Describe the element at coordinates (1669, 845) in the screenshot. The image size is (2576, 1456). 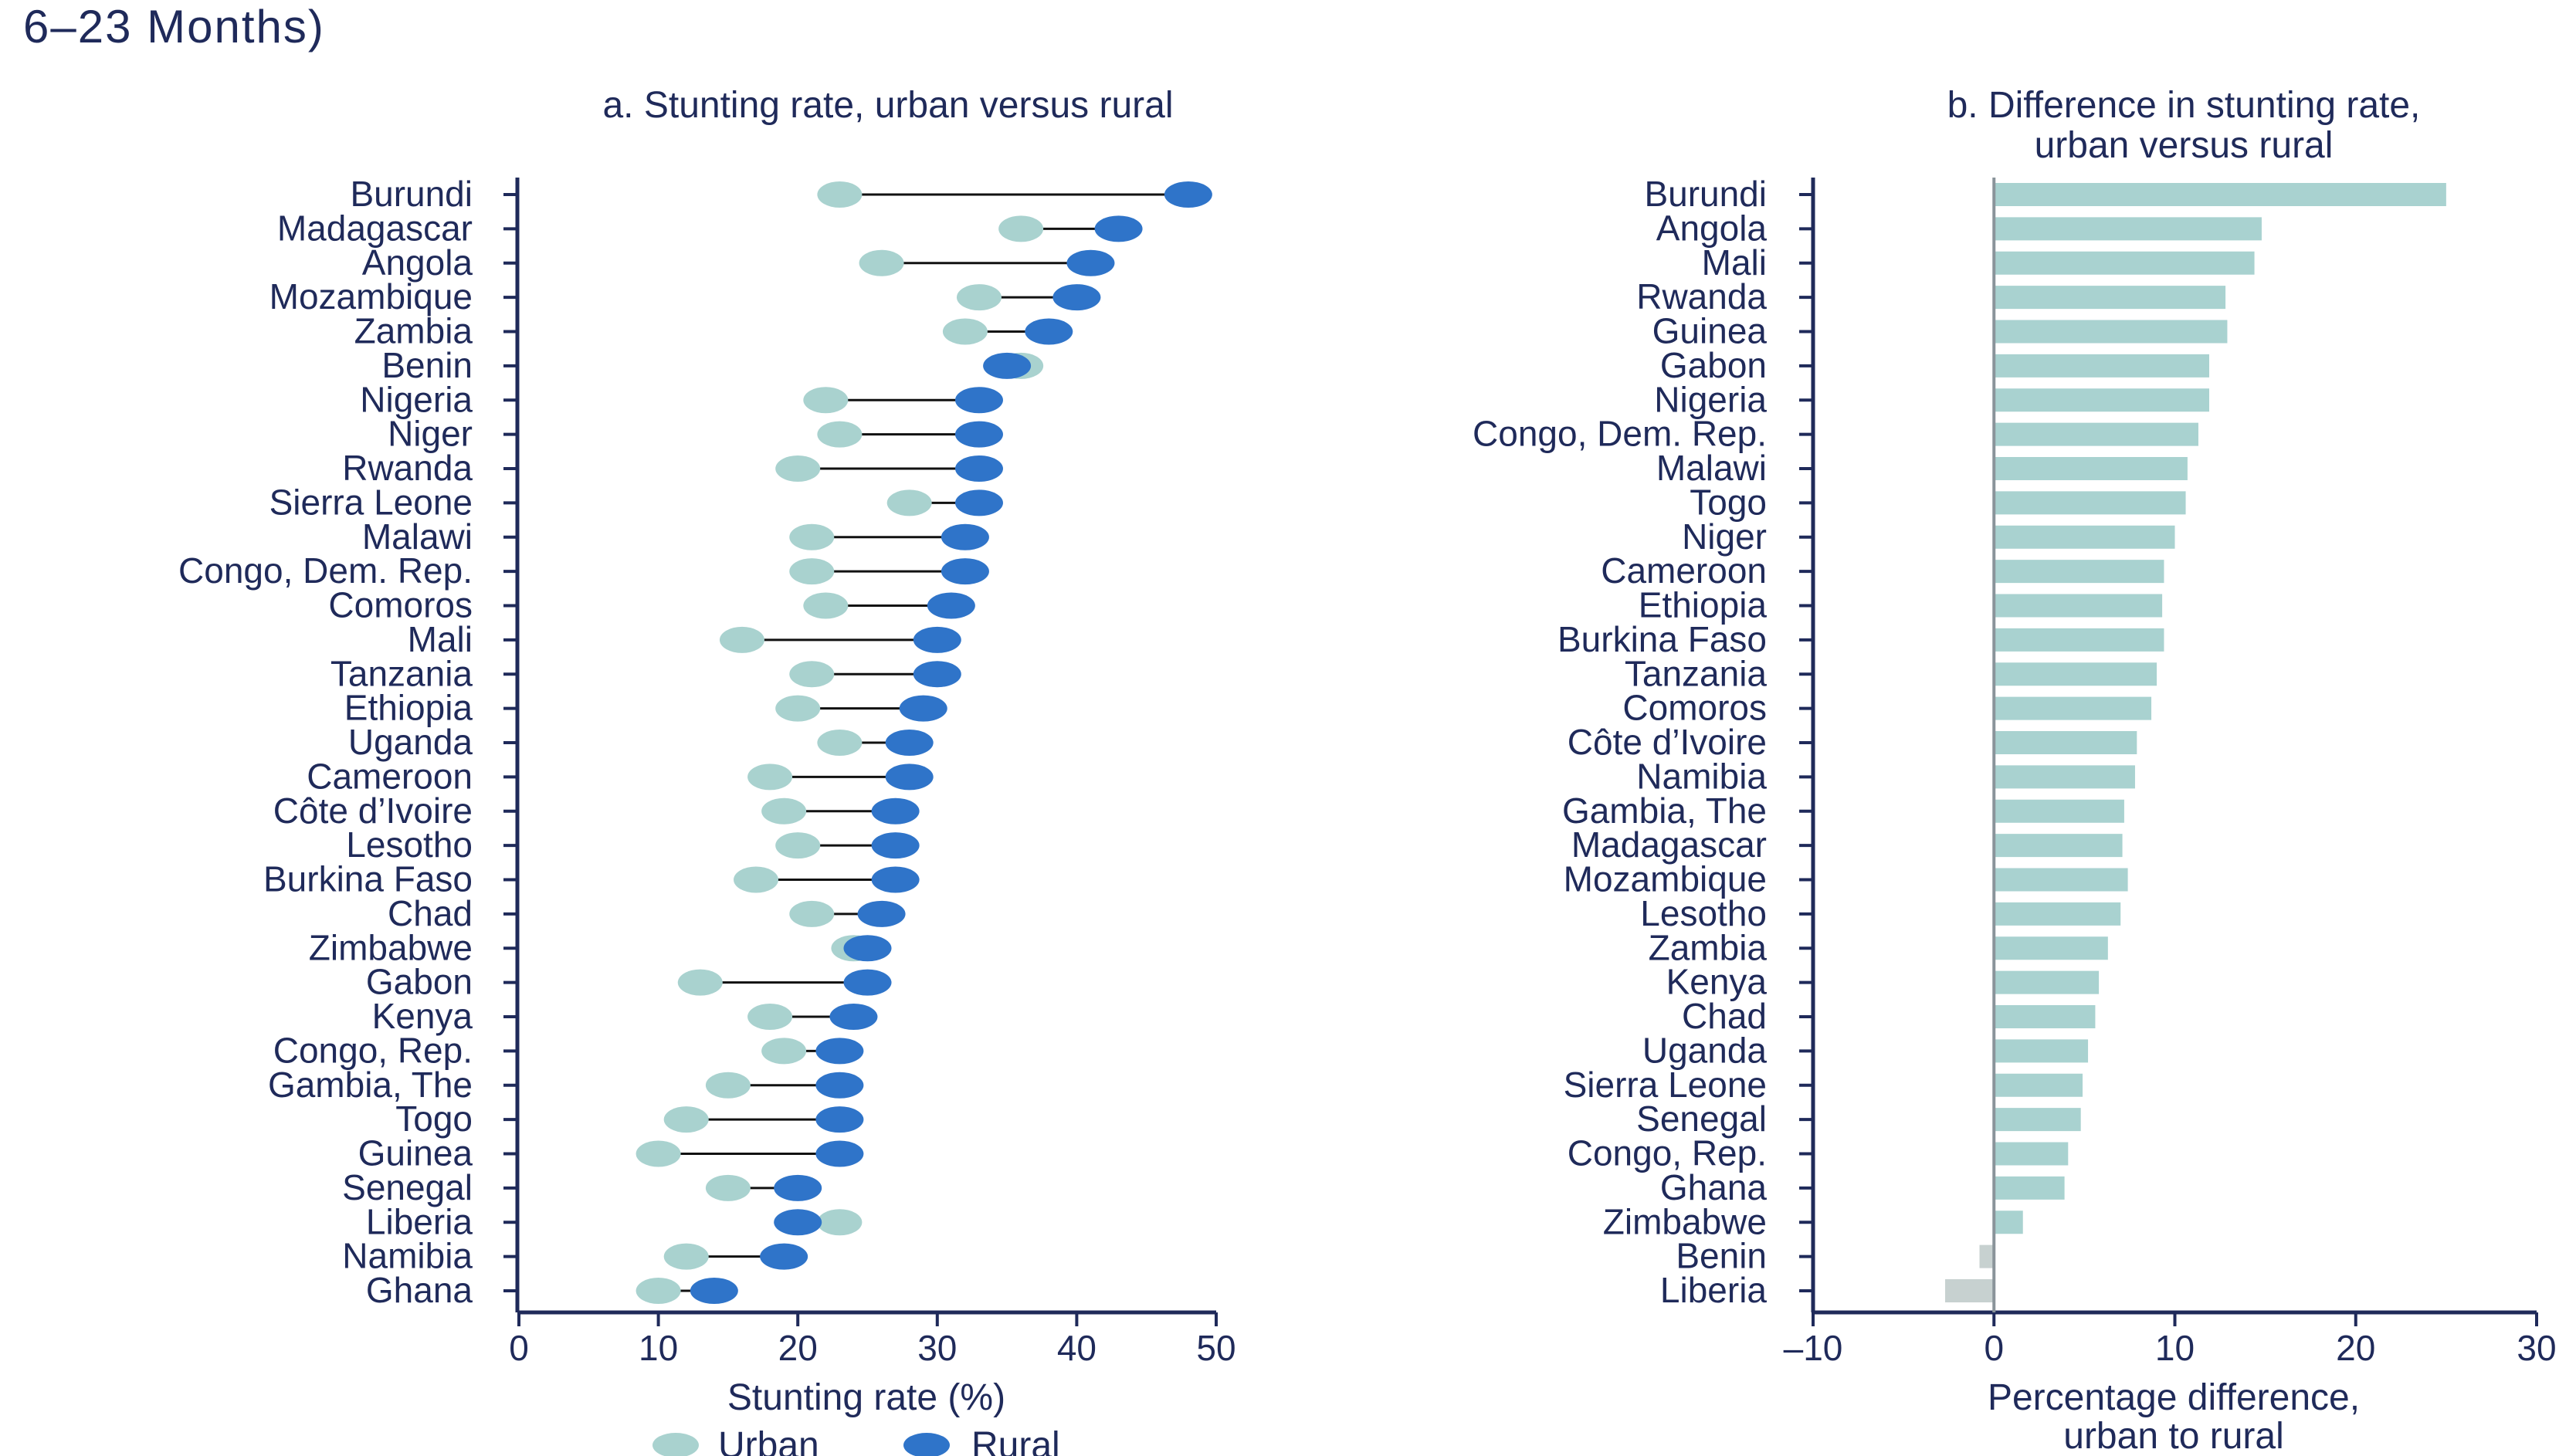
I see `panel-b-label-madagascar: Madagascar` at that location.